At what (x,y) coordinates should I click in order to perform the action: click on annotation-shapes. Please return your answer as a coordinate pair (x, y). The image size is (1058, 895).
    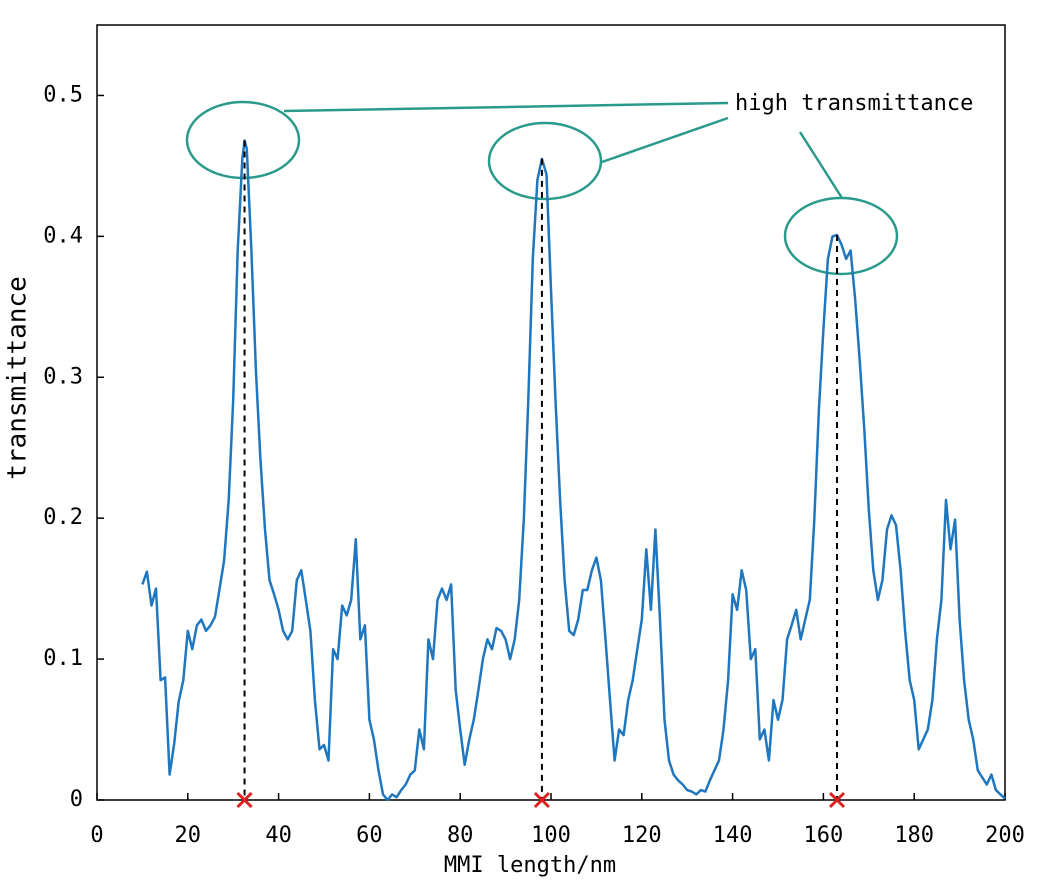
    Looking at the image, I should click on (542, 188).